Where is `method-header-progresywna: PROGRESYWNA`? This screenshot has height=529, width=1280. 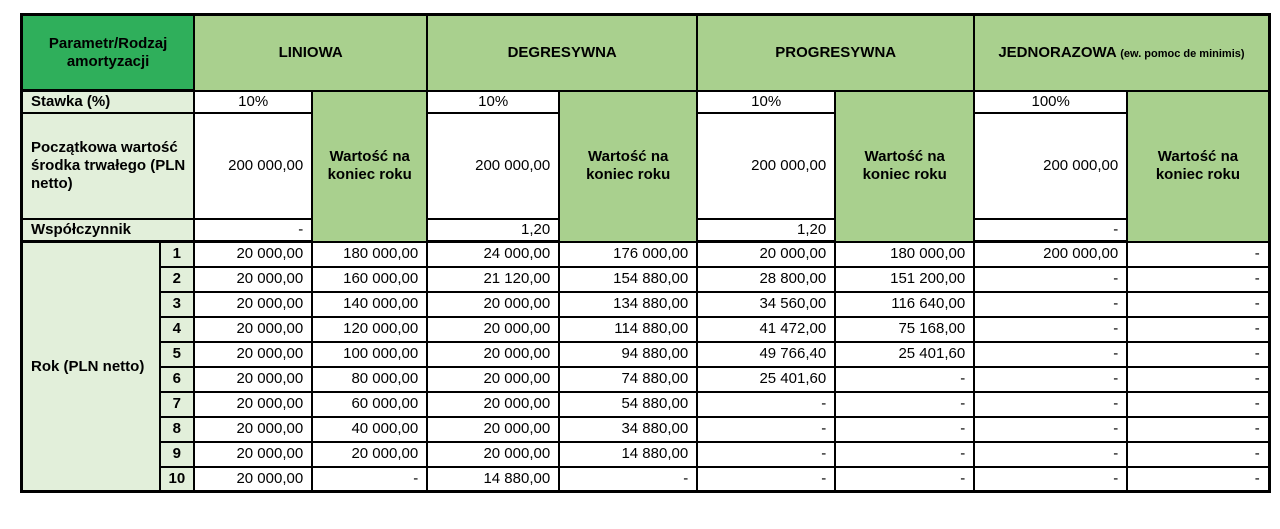
method-header-progresywna: PROGRESYWNA is located at coordinates (836, 52).